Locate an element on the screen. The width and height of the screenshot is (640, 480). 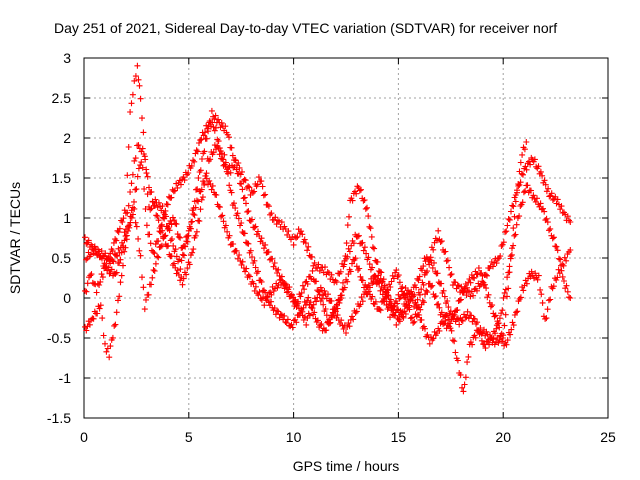
y-tick-label: 0.5 is located at coordinates (62, 258).